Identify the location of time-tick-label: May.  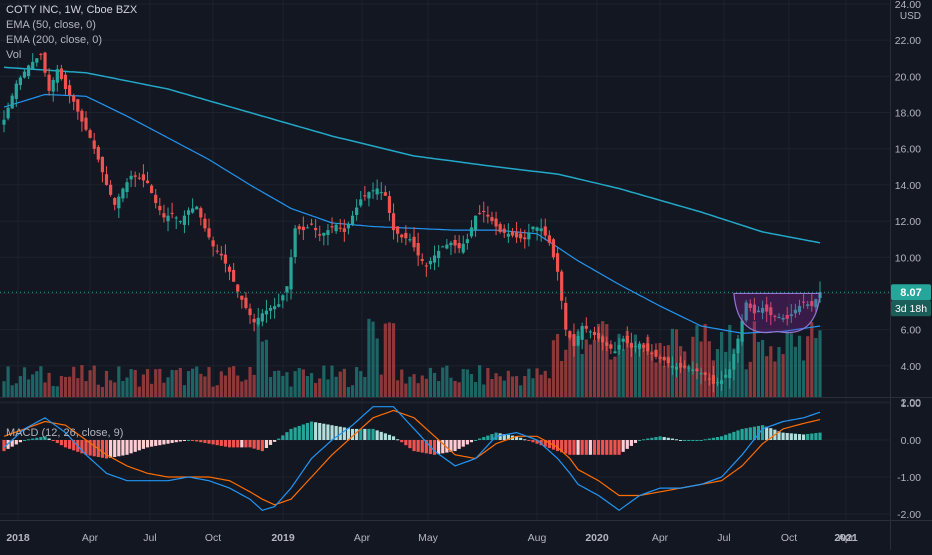
(428, 538).